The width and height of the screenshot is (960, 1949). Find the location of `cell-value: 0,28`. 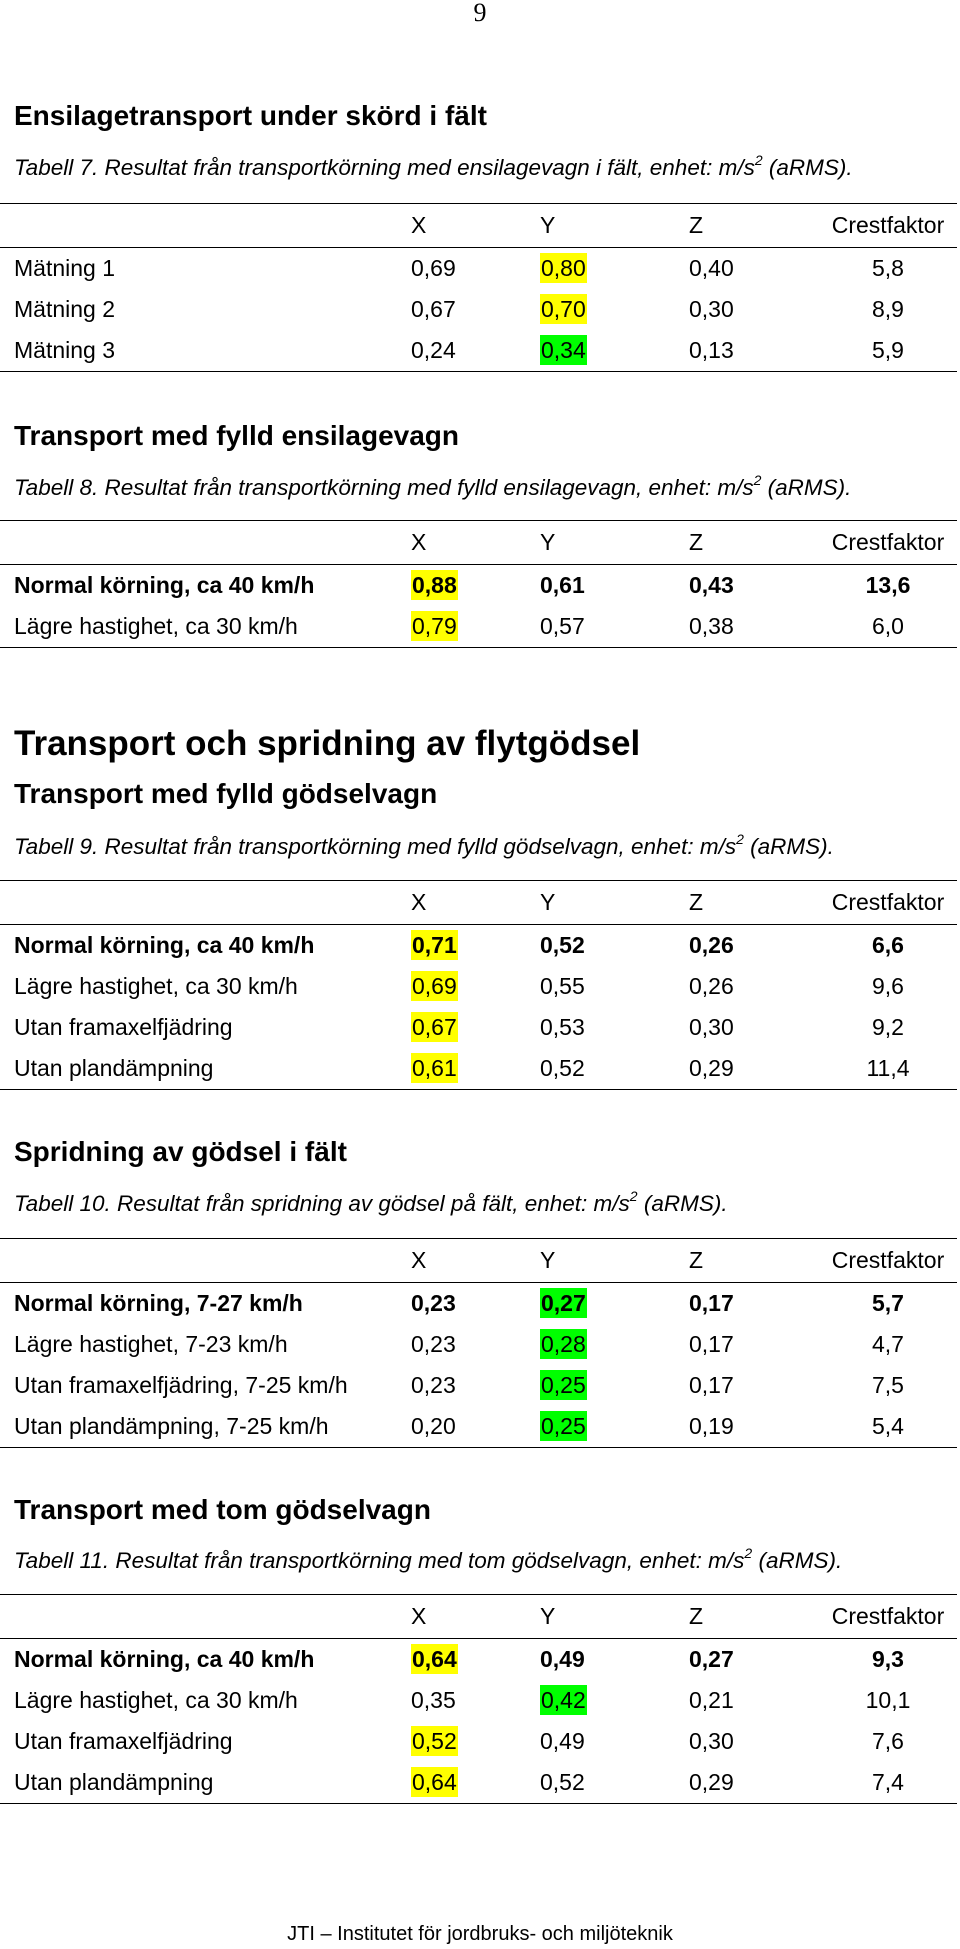

cell-value: 0,28 is located at coordinates (563, 1344).